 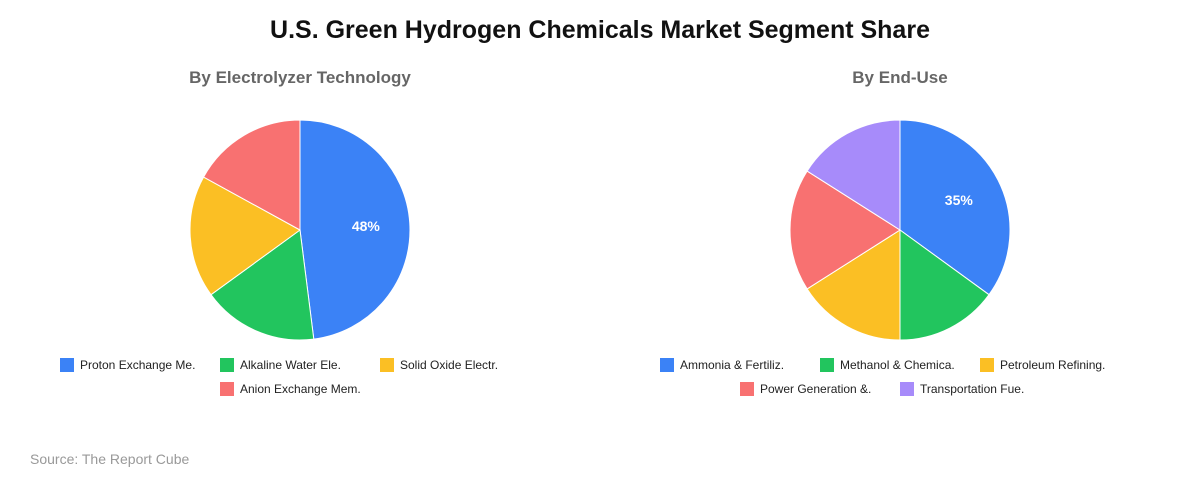 I want to click on legend-item-power-generation: Power Generation &., so click(x=820, y=389).